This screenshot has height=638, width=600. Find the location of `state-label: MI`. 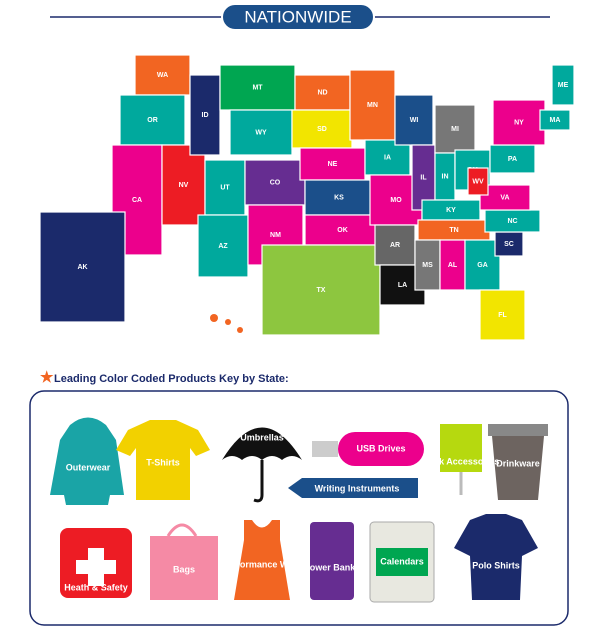

state-label: MI is located at coordinates (455, 129).